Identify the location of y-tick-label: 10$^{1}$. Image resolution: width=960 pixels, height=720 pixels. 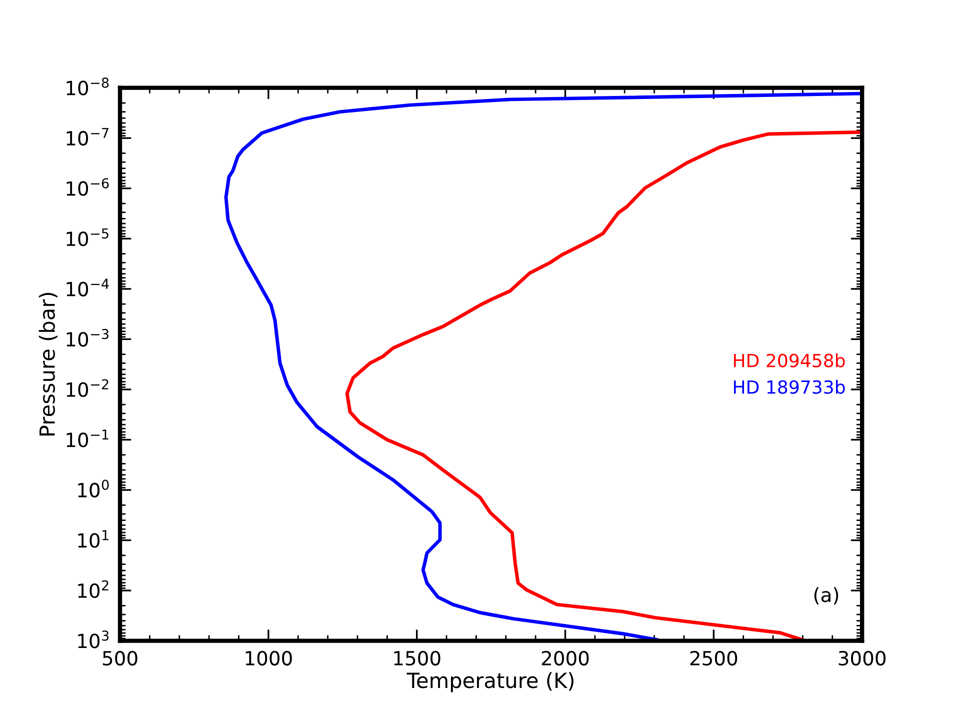
(93, 539).